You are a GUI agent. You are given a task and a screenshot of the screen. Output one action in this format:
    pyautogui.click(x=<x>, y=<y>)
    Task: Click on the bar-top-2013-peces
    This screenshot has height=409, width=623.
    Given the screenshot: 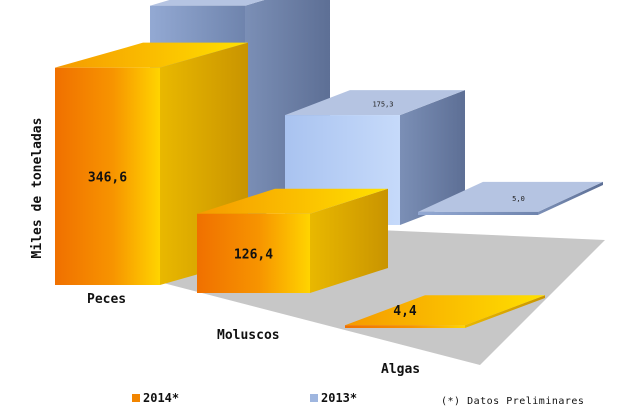 What is the action you would take?
    pyautogui.click(x=207, y=3)
    